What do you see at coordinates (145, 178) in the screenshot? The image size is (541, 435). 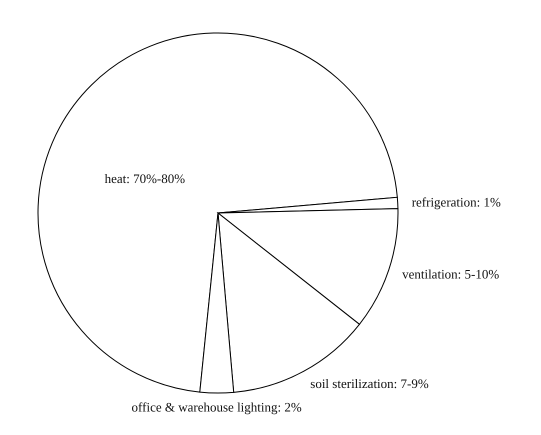 I see `slice-label: heat: 70%-80%` at bounding box center [145, 178].